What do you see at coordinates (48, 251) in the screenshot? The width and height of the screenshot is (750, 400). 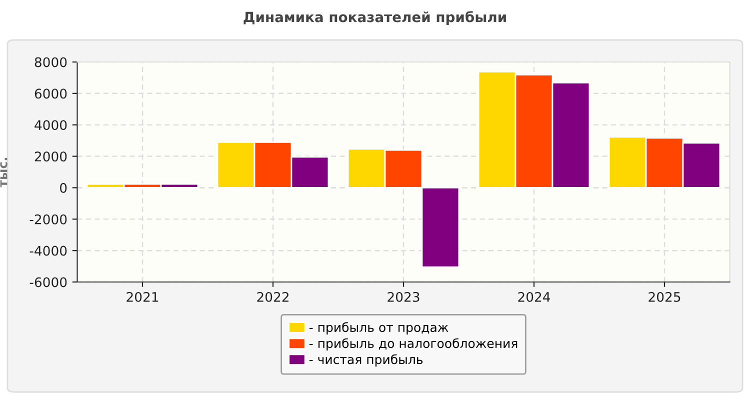 I see `y-tick-label: -4000` at bounding box center [48, 251].